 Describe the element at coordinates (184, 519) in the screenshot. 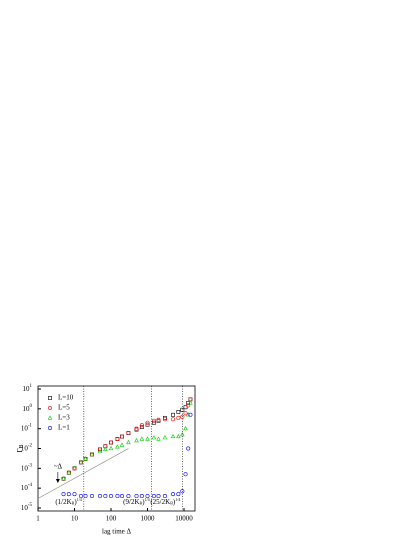

I see `x-tick-label: 10000` at that location.